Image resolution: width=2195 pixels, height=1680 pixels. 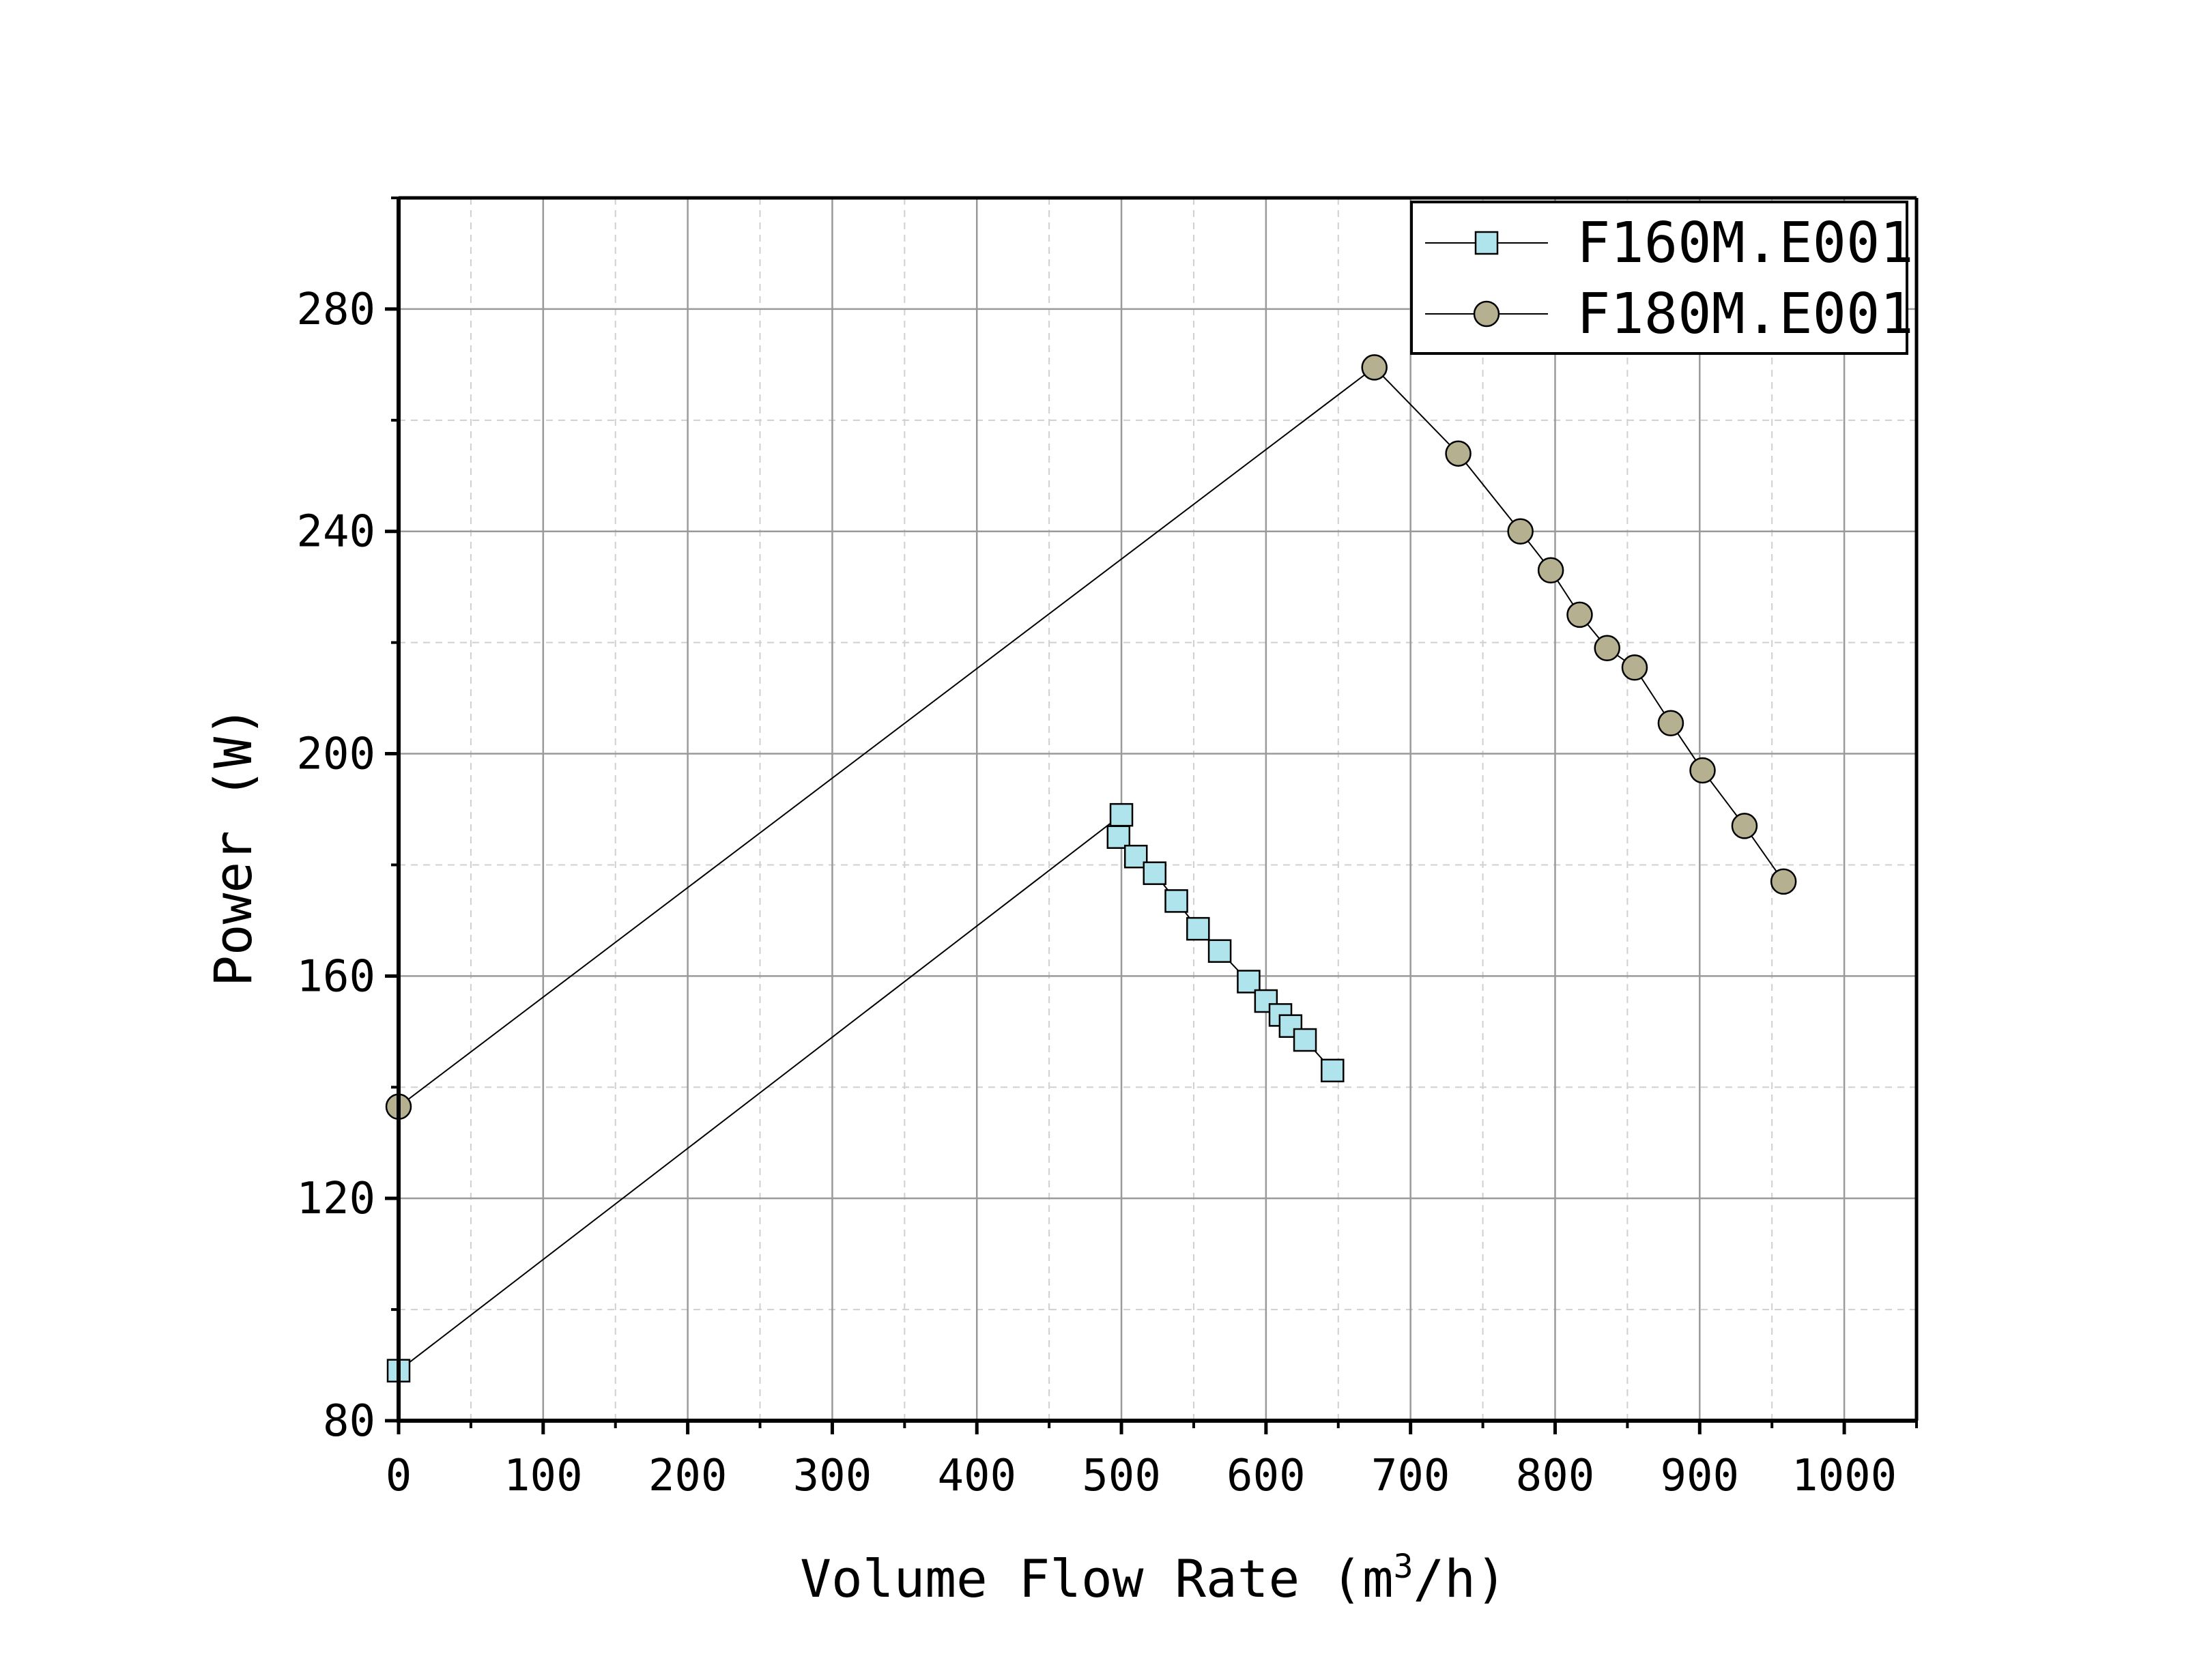 What do you see at coordinates (349, 1421) in the screenshot?
I see `y-tick-label: 80` at bounding box center [349, 1421].